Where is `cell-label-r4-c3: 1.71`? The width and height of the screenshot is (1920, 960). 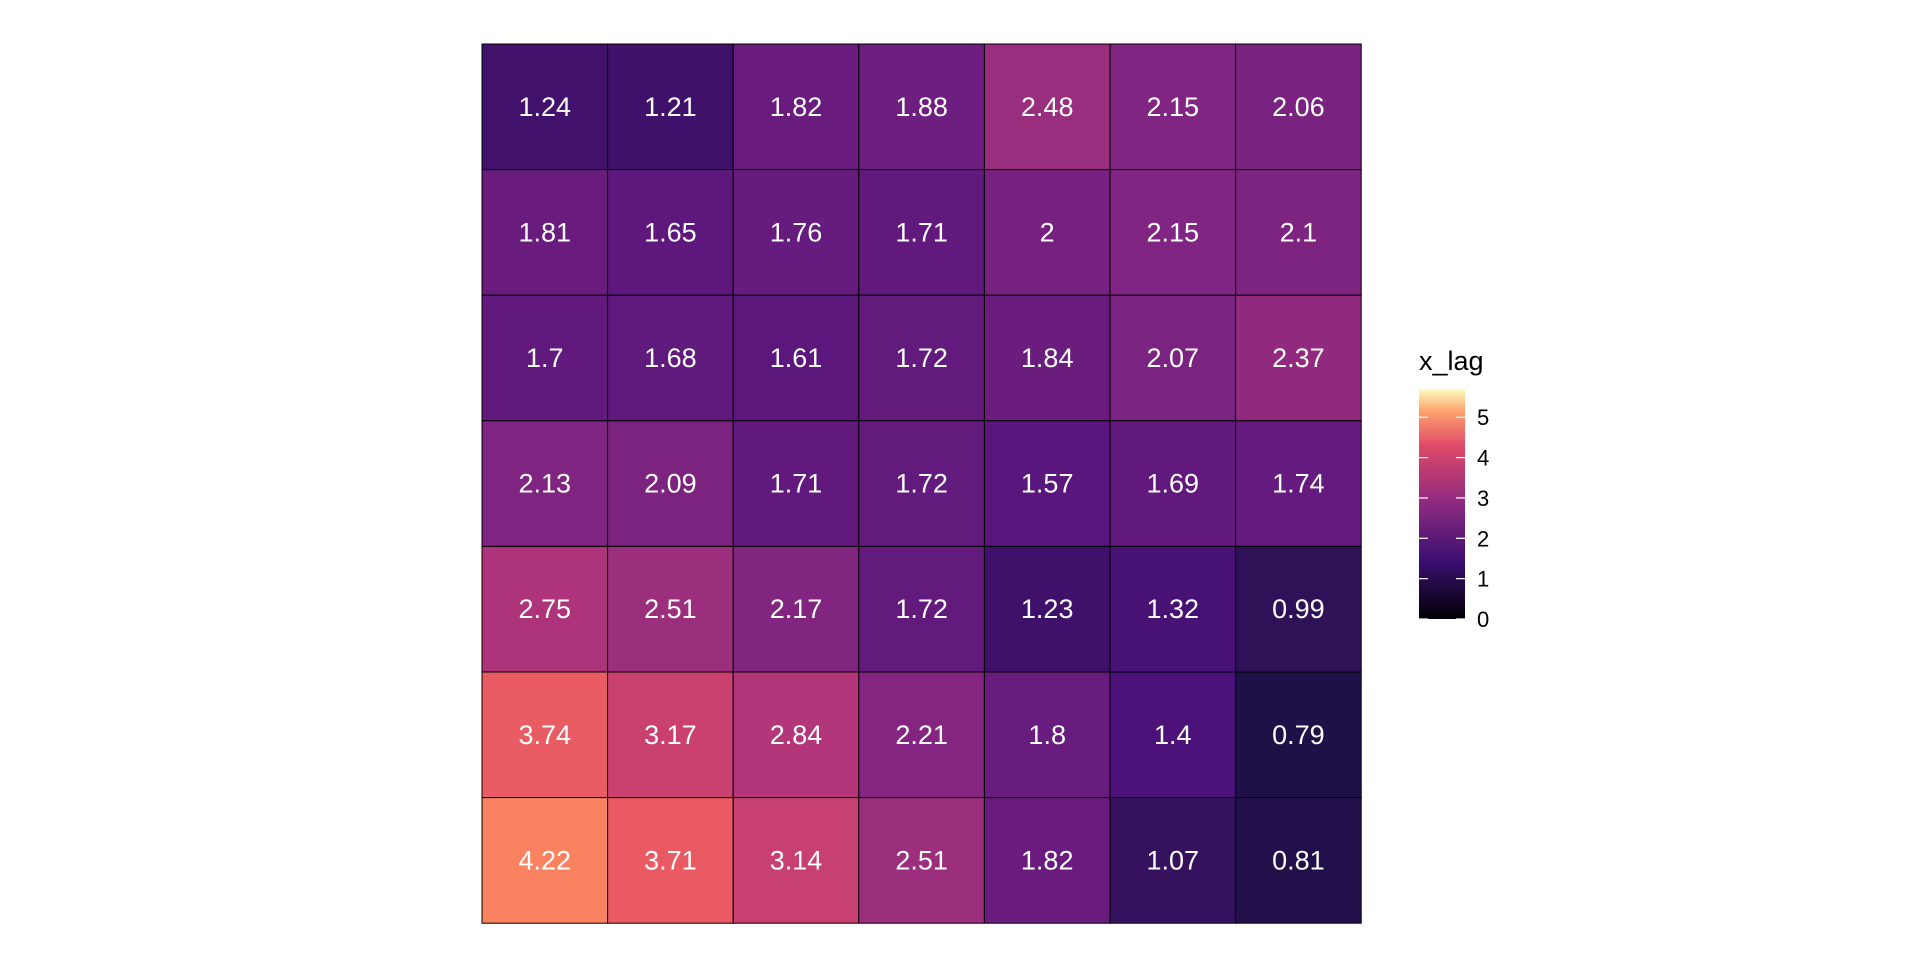
cell-label-r4-c3: 1.71 is located at coordinates (796, 484).